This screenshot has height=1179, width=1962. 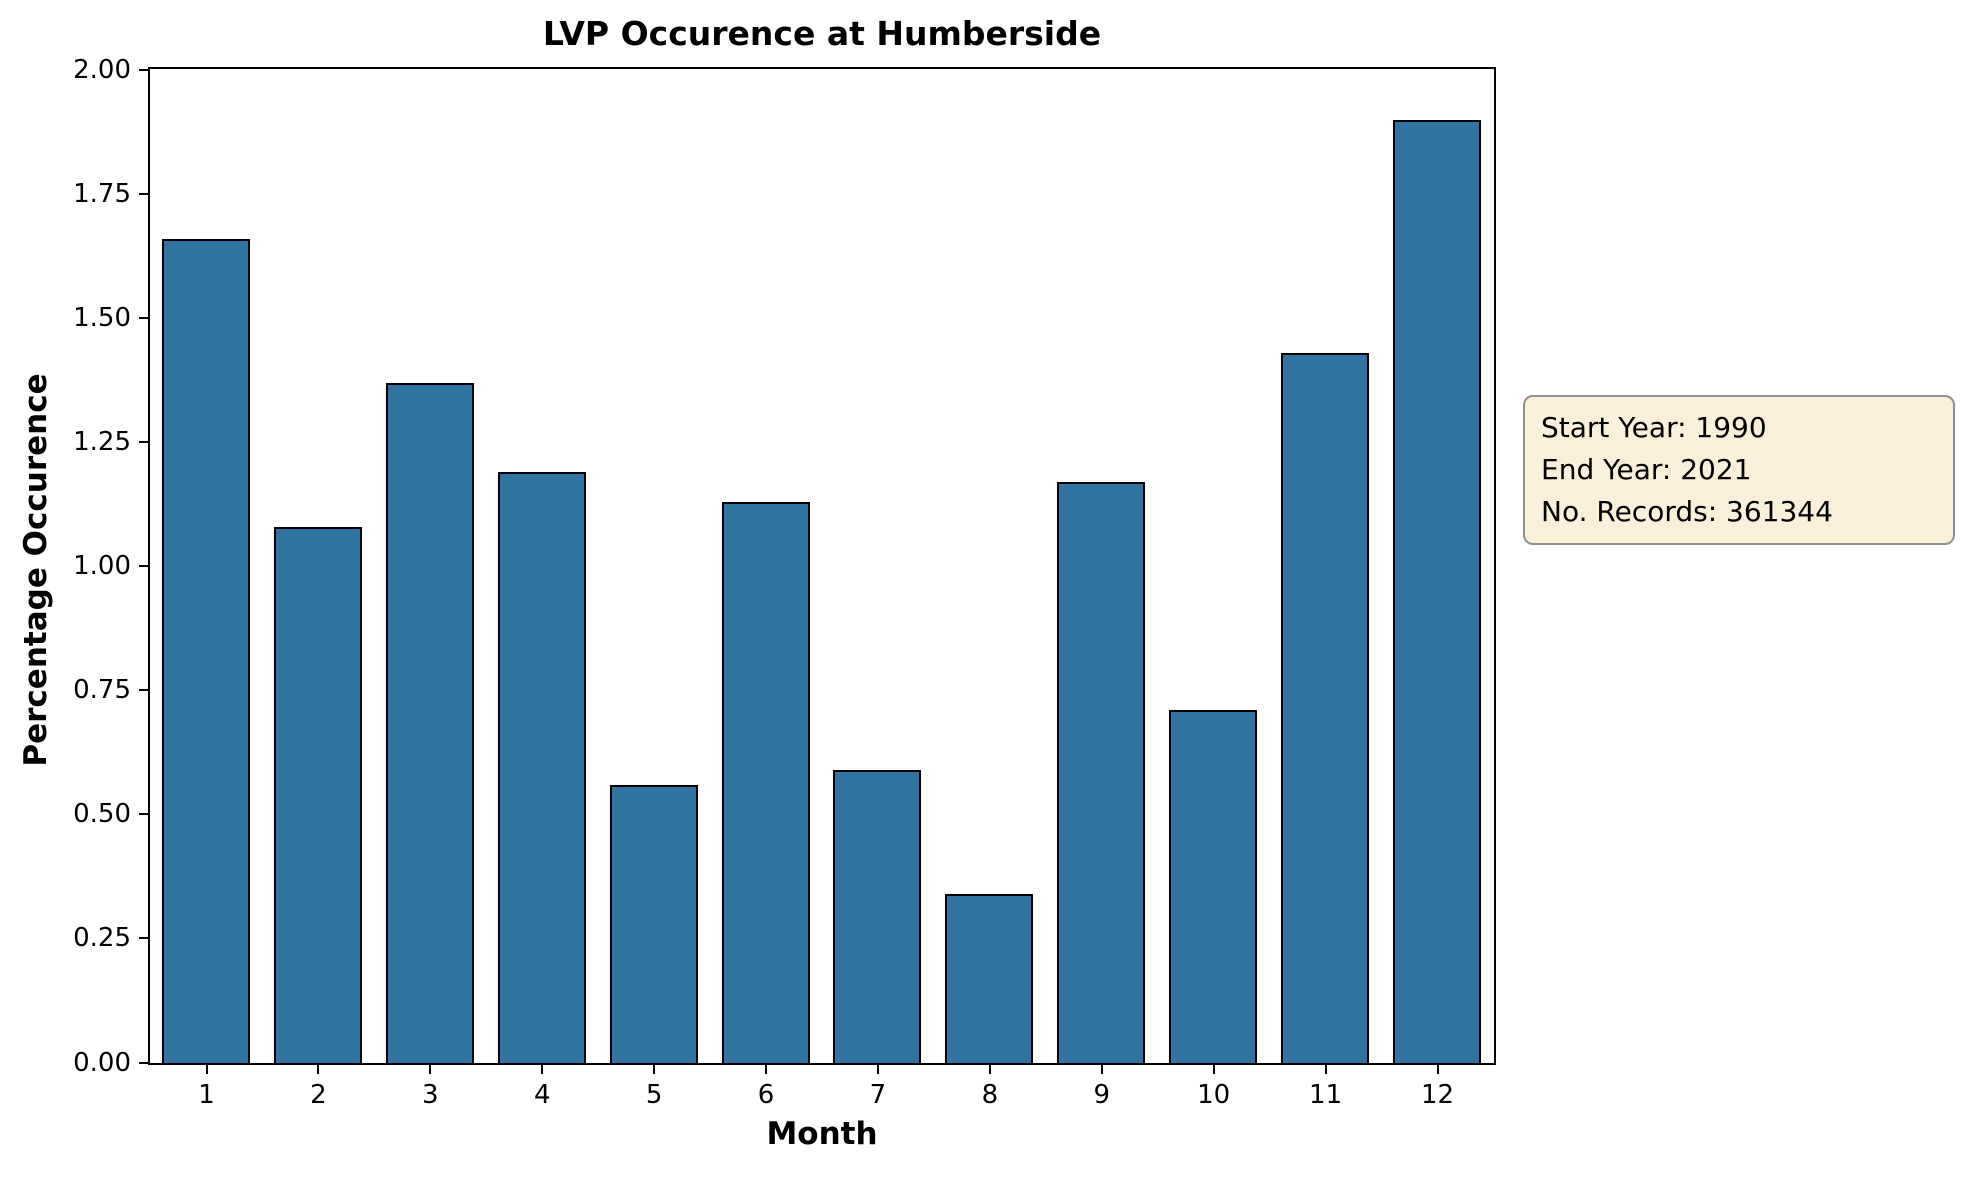 What do you see at coordinates (318, 1095) in the screenshot?
I see `x-tick-label-2: 2` at bounding box center [318, 1095].